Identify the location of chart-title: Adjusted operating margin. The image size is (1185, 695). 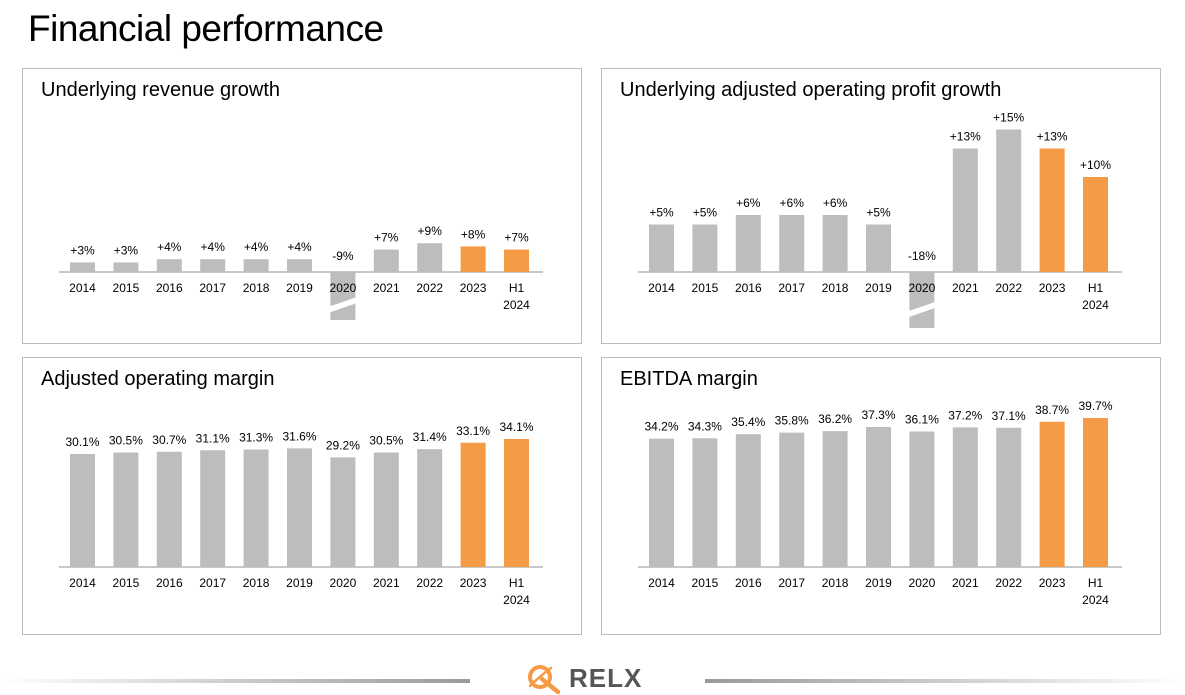
(158, 379).